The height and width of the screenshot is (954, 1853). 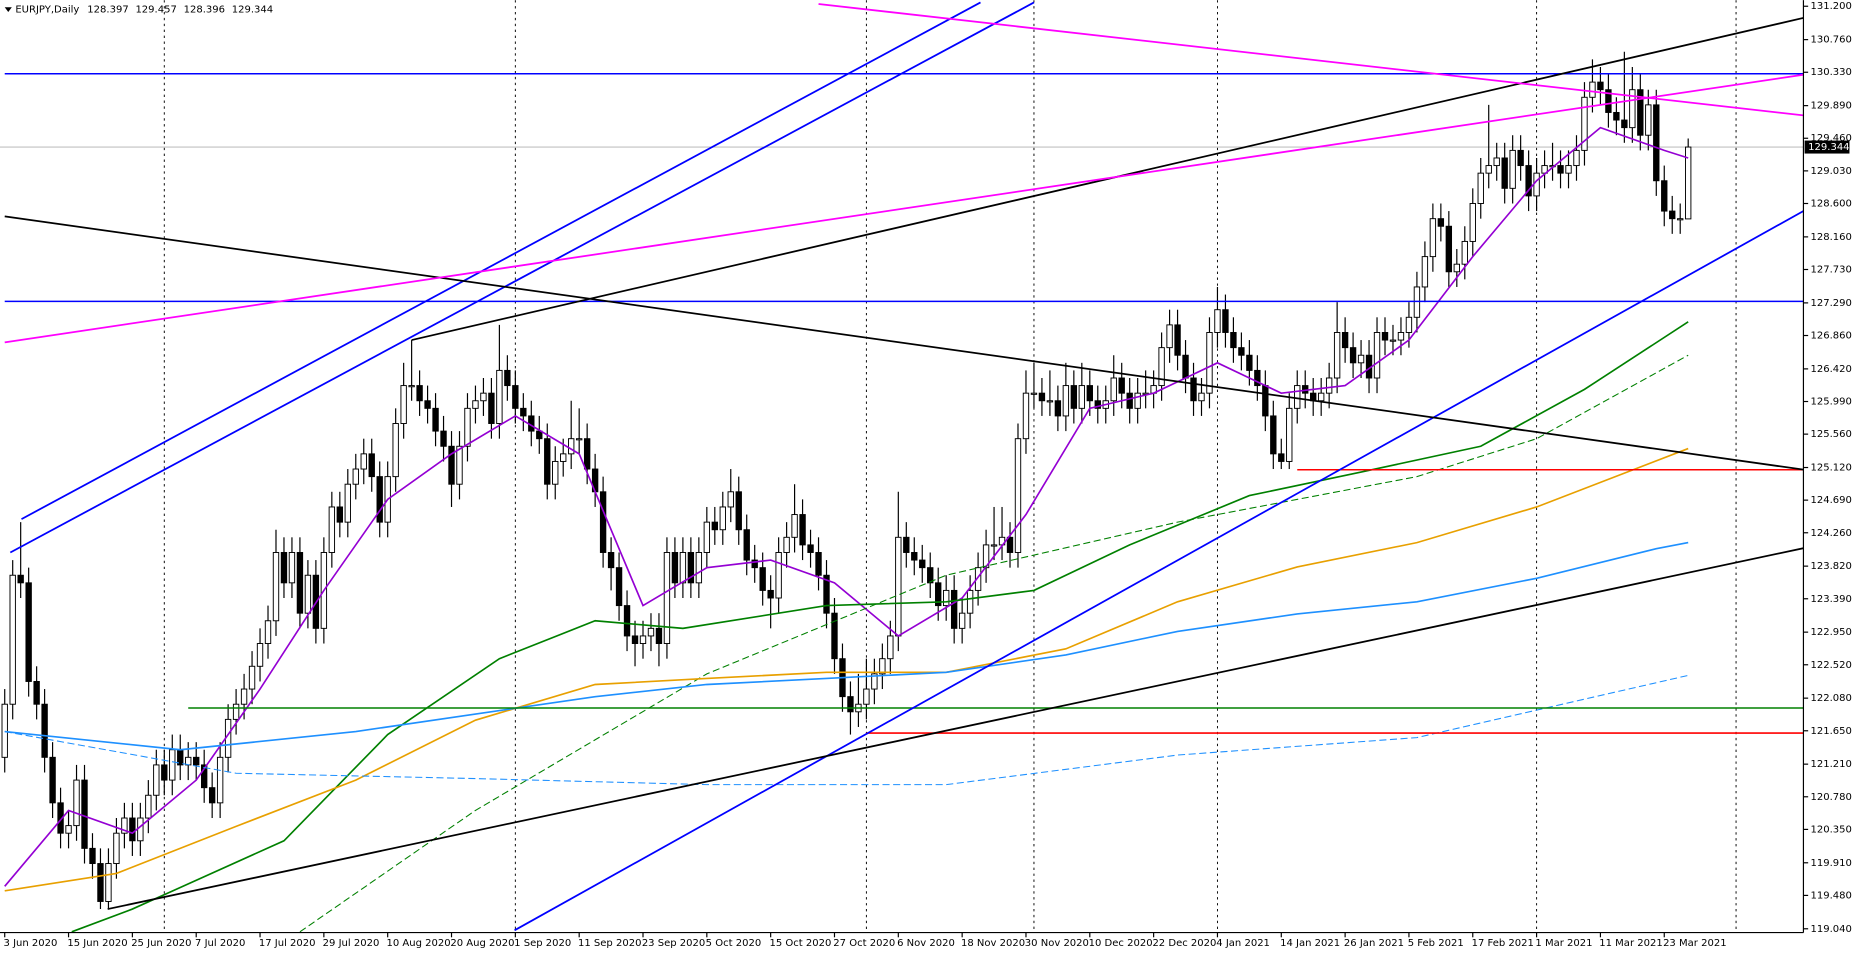 What do you see at coordinates (107, 10) in the screenshot?
I see `last-open: 128.397` at bounding box center [107, 10].